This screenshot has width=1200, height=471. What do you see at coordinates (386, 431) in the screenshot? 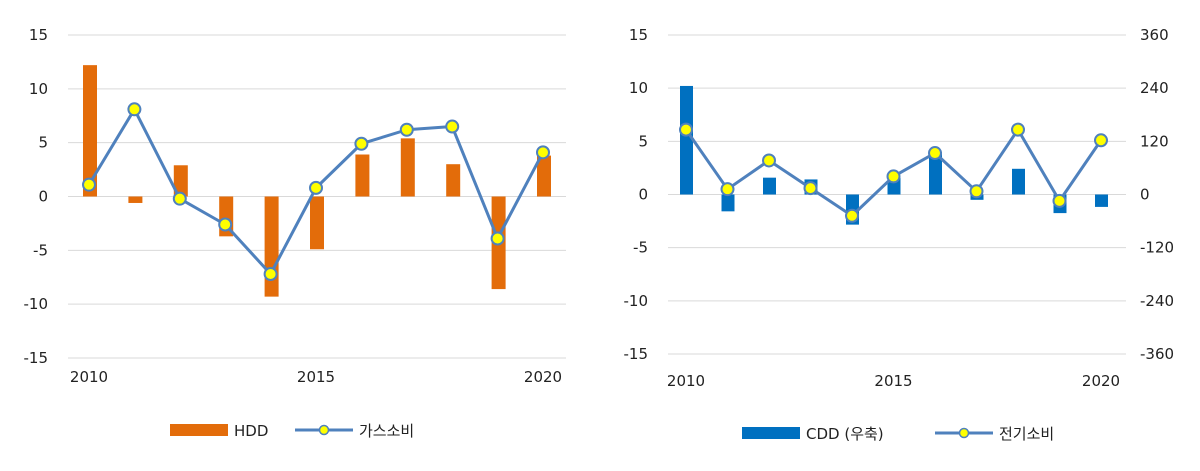
I see `legend-label: 가스소비` at bounding box center [386, 431].